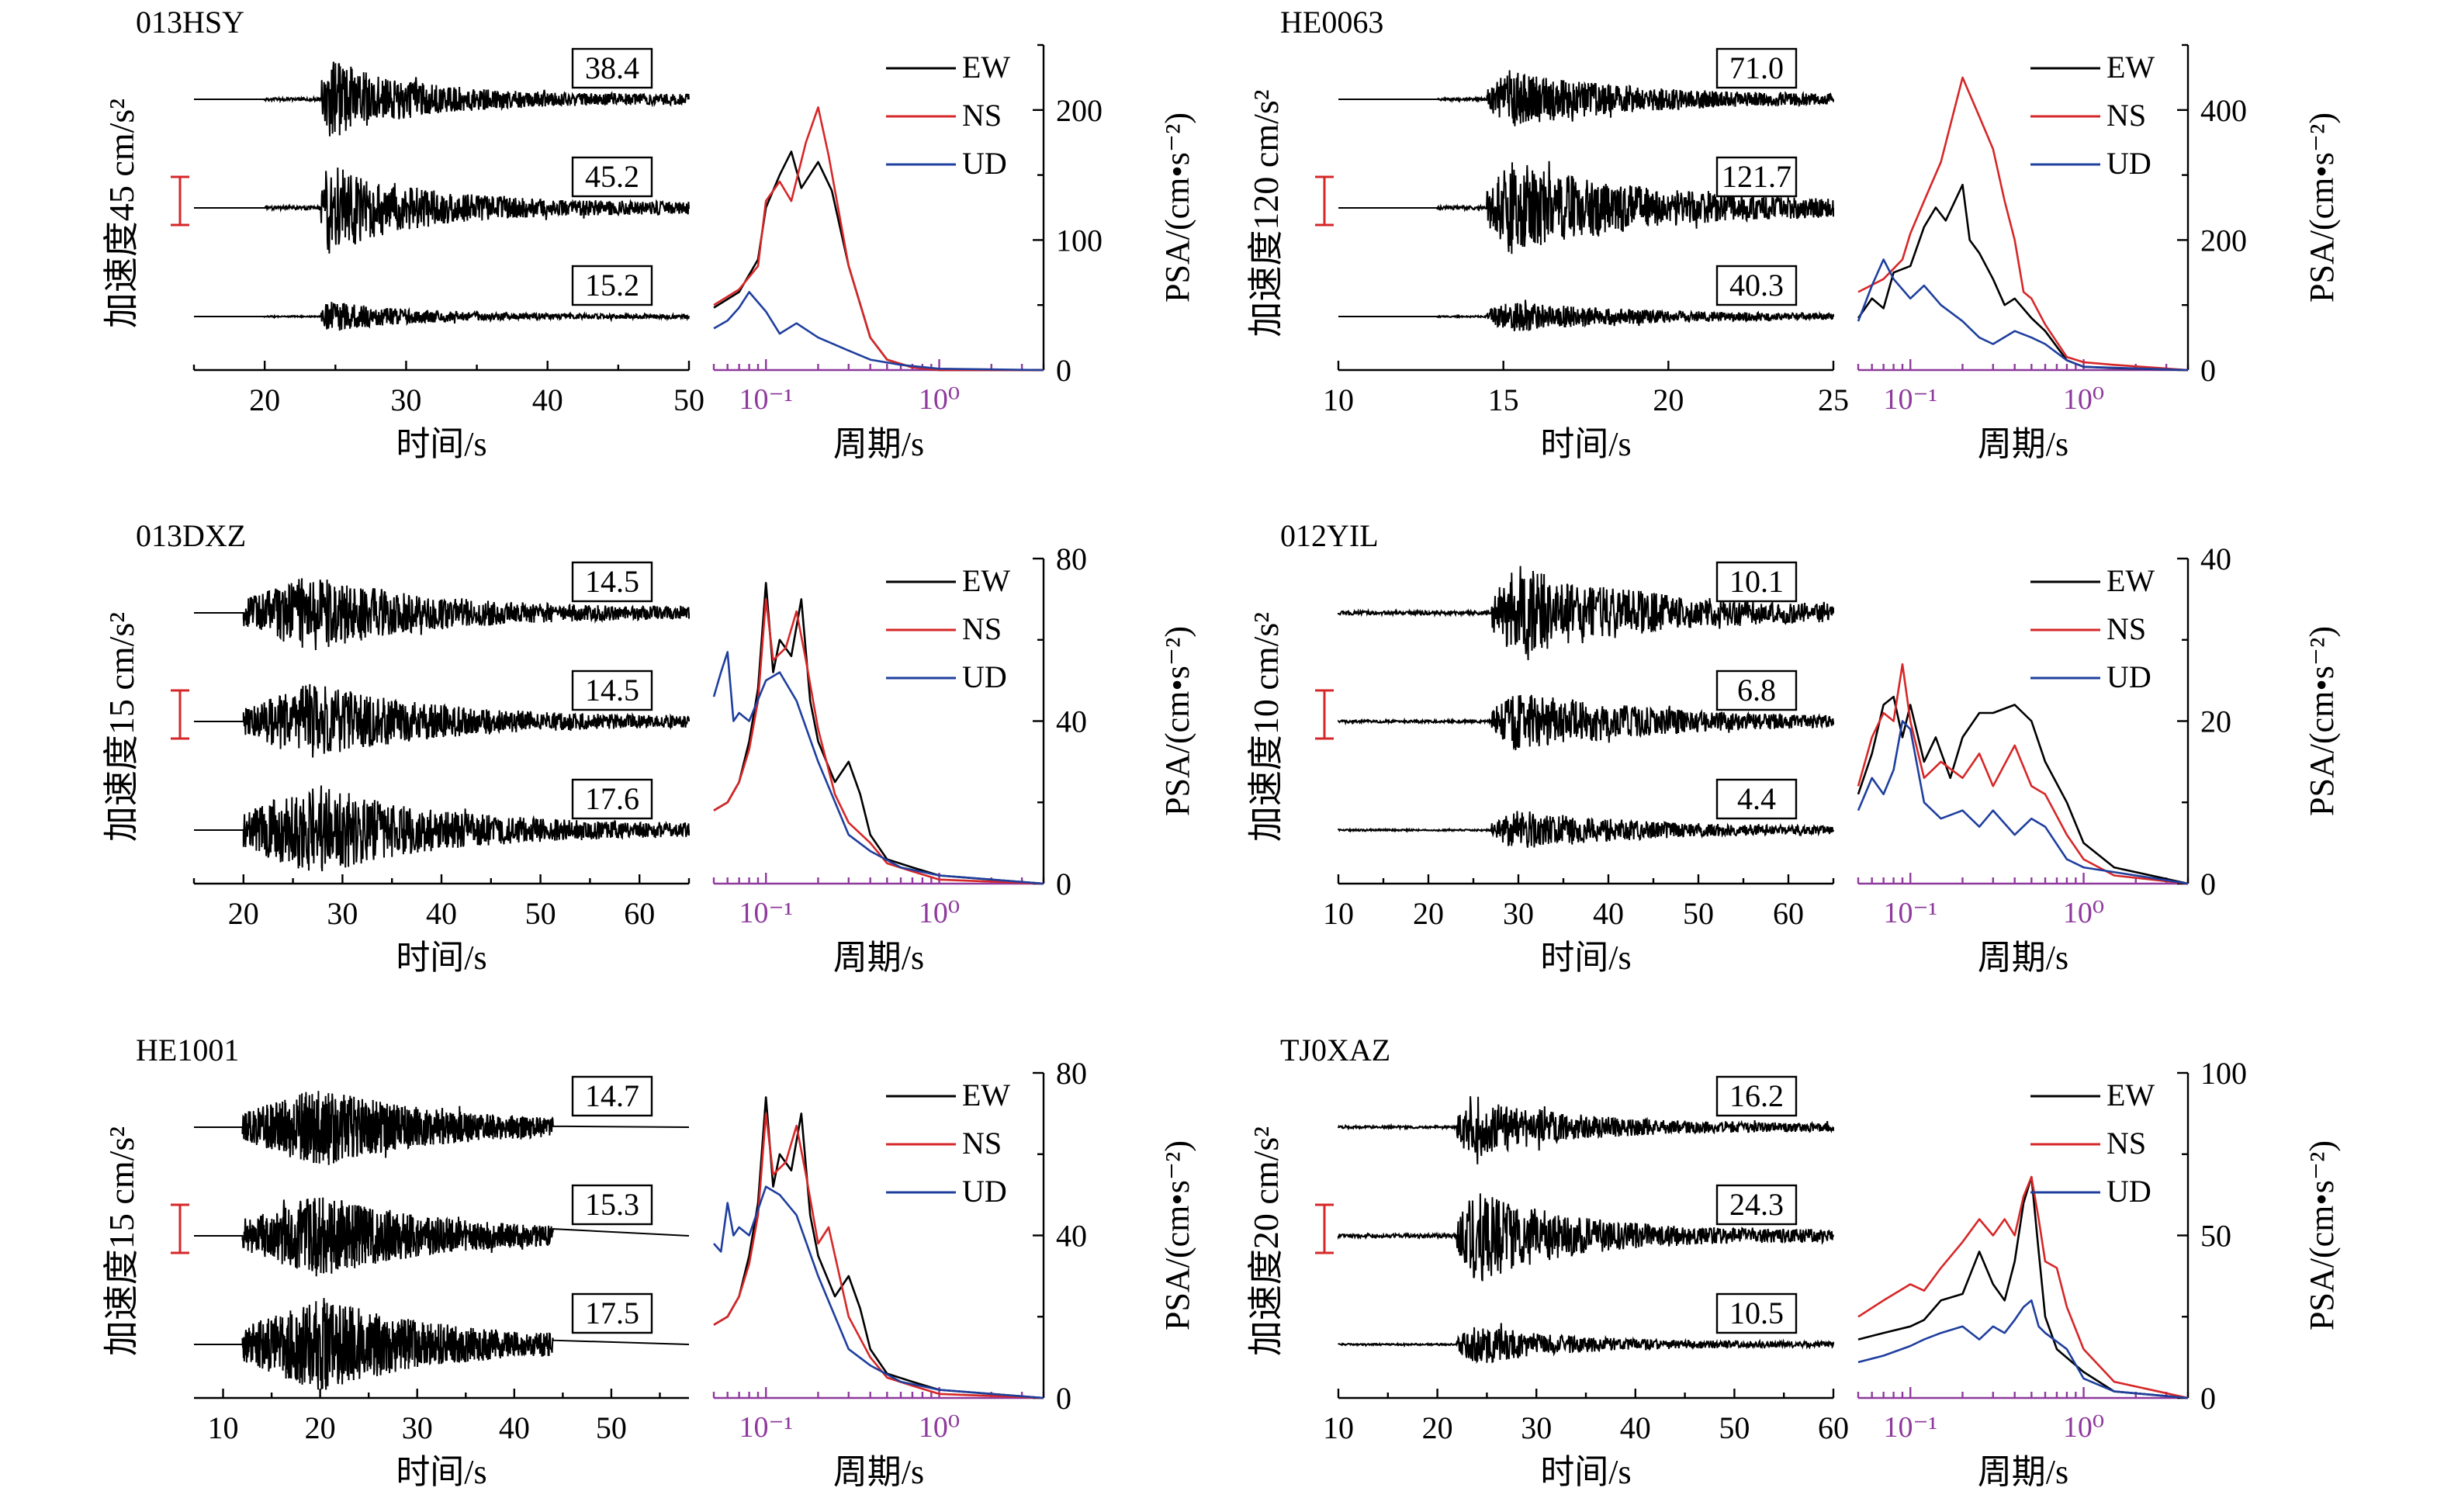  I want to click on psa-curve-ew, so click(2023, 277).